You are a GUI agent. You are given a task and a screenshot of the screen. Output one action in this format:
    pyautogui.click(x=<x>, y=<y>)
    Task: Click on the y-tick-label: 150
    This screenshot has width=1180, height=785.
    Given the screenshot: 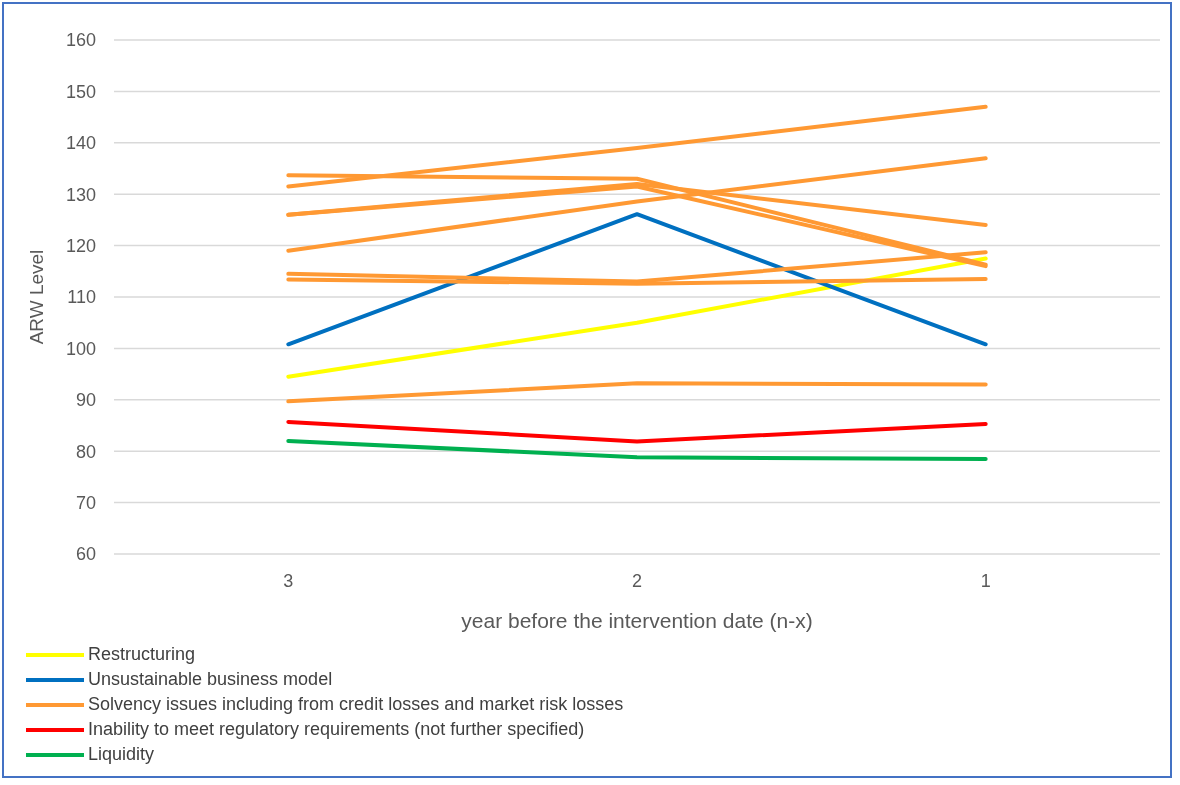 What is the action you would take?
    pyautogui.click(x=80, y=91)
    